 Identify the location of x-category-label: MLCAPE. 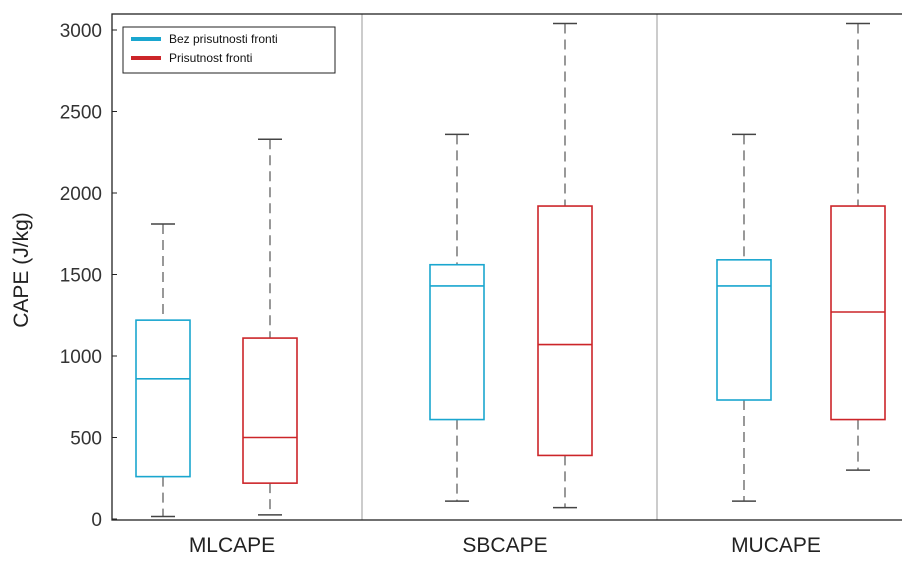
(232, 545).